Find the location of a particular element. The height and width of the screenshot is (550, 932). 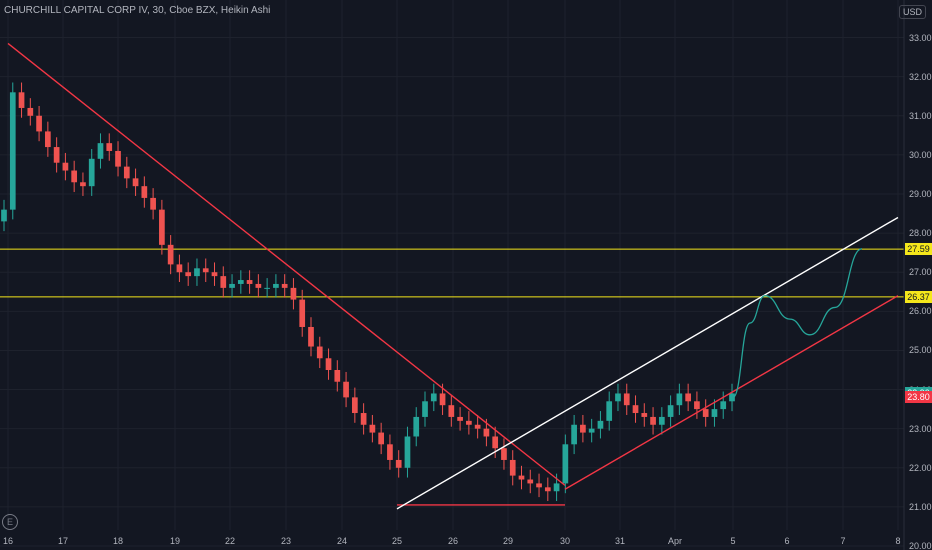

time-tick: 23 is located at coordinates (286, 541).